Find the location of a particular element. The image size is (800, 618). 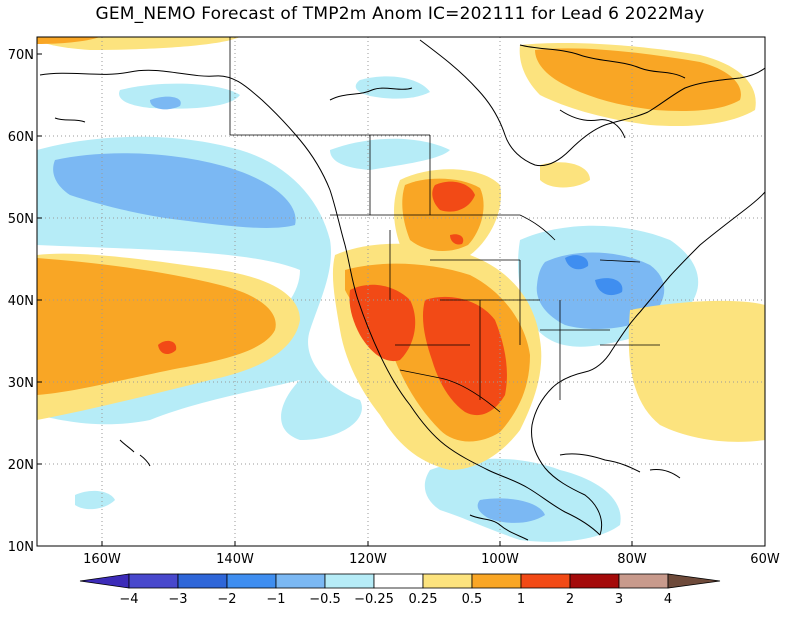

lat-label: 40N is located at coordinates (21, 301).